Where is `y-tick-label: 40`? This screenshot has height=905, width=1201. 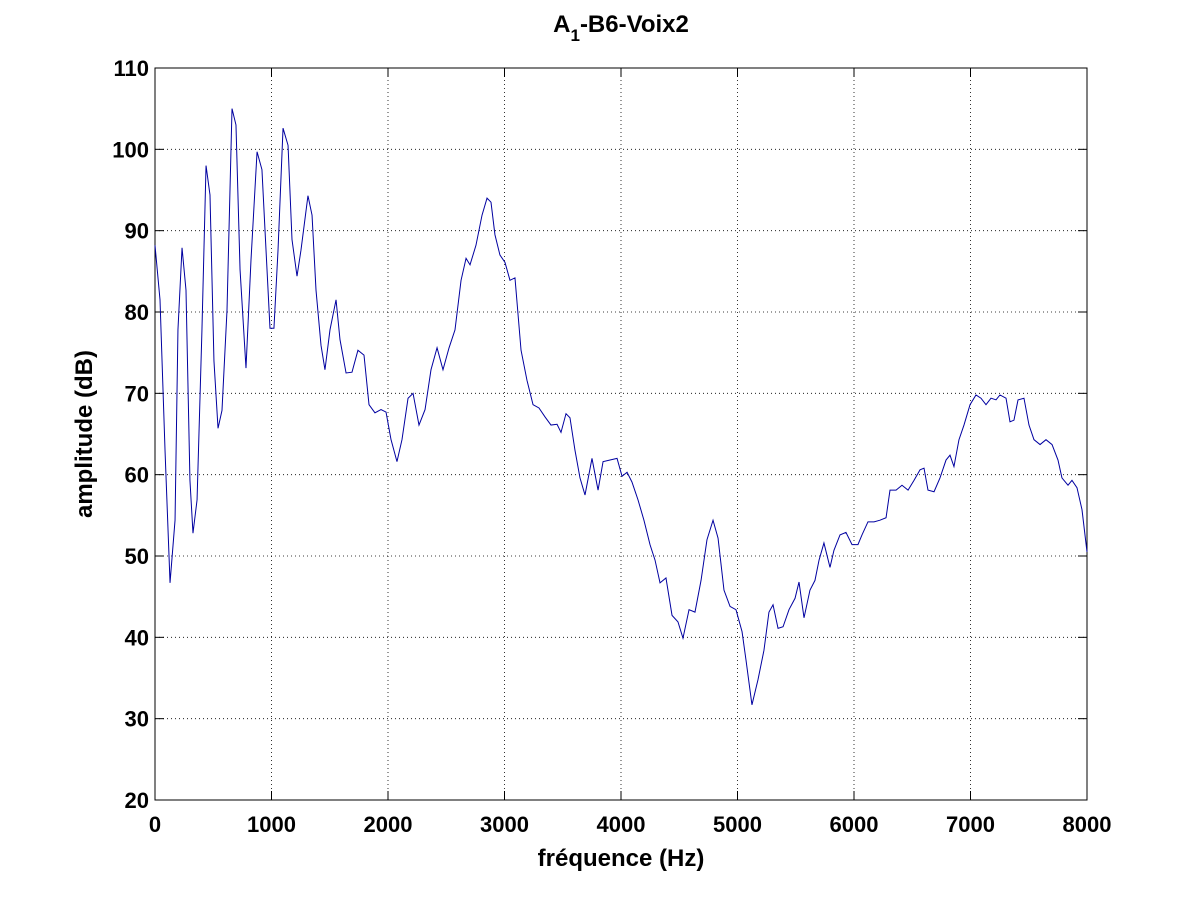
y-tick-label: 40 is located at coordinates (137, 637).